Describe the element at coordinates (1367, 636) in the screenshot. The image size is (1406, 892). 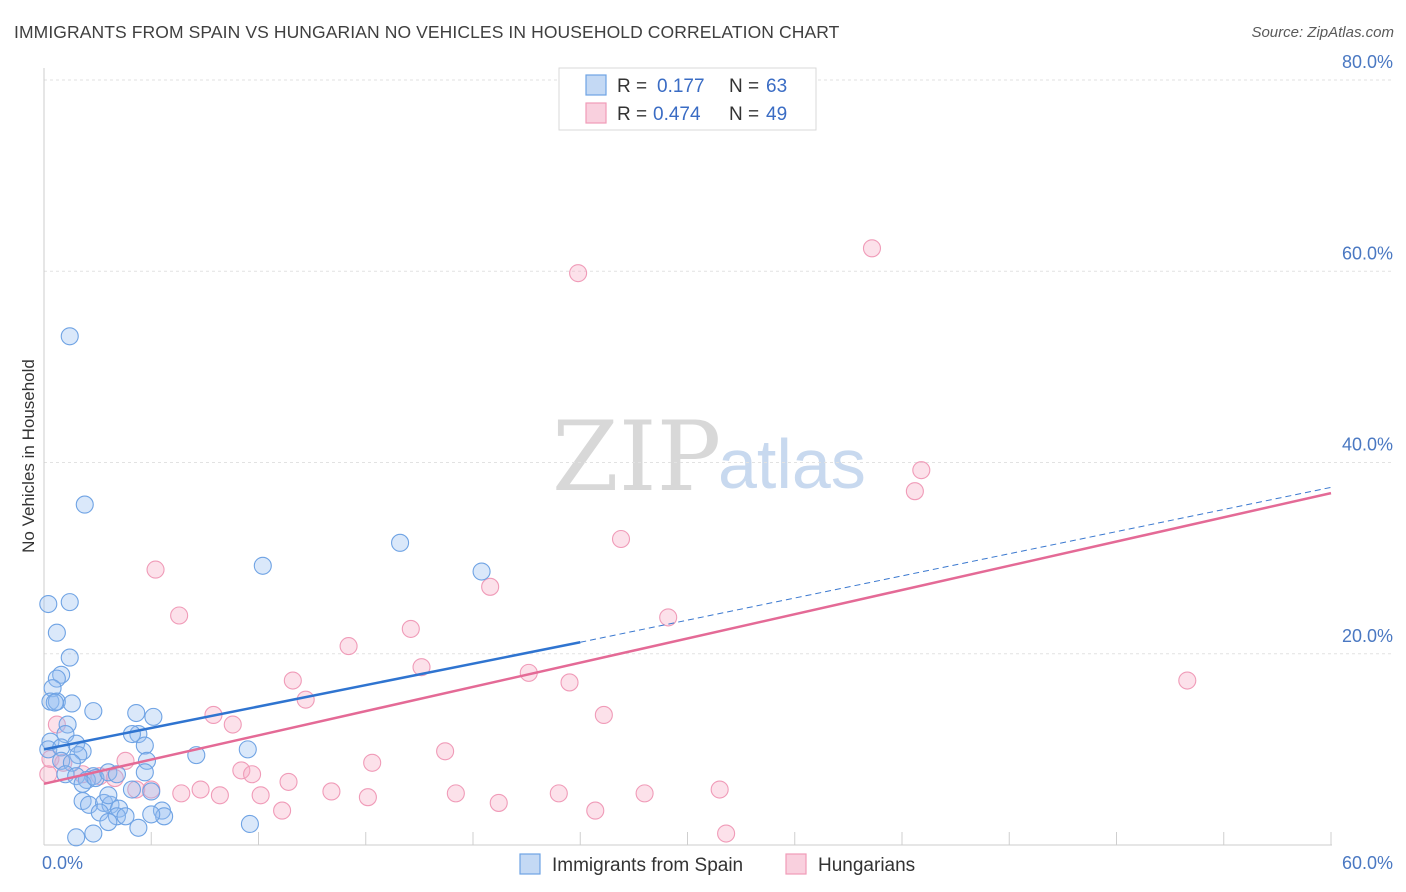
I see `y-tick-label-0: 20.0%` at that location.